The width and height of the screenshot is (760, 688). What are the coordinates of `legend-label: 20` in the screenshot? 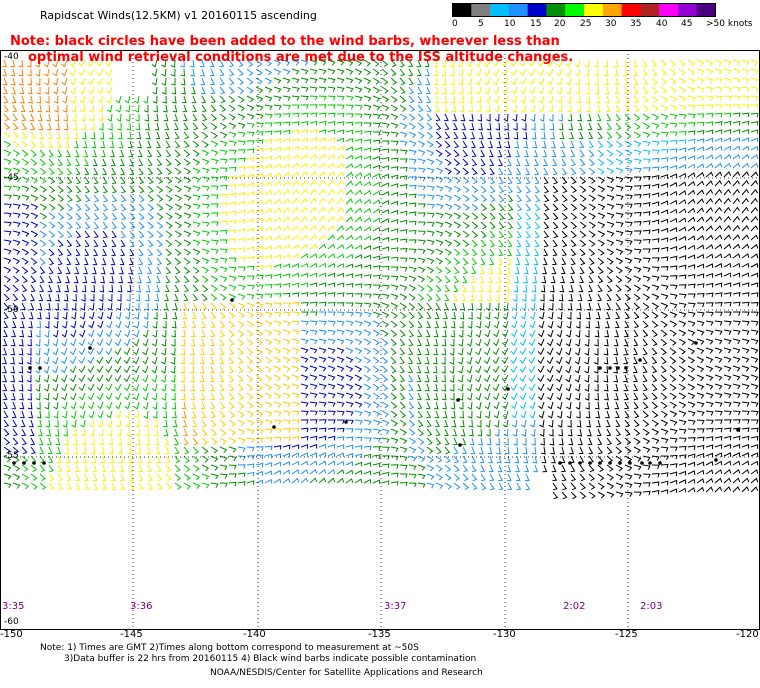 It's located at (560, 24).